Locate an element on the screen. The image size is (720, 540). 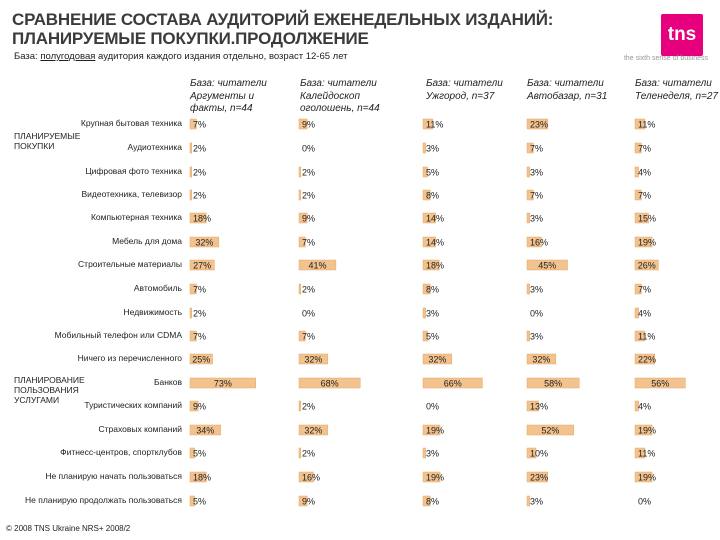
data-label: 16% is located at coordinates (311, 478).